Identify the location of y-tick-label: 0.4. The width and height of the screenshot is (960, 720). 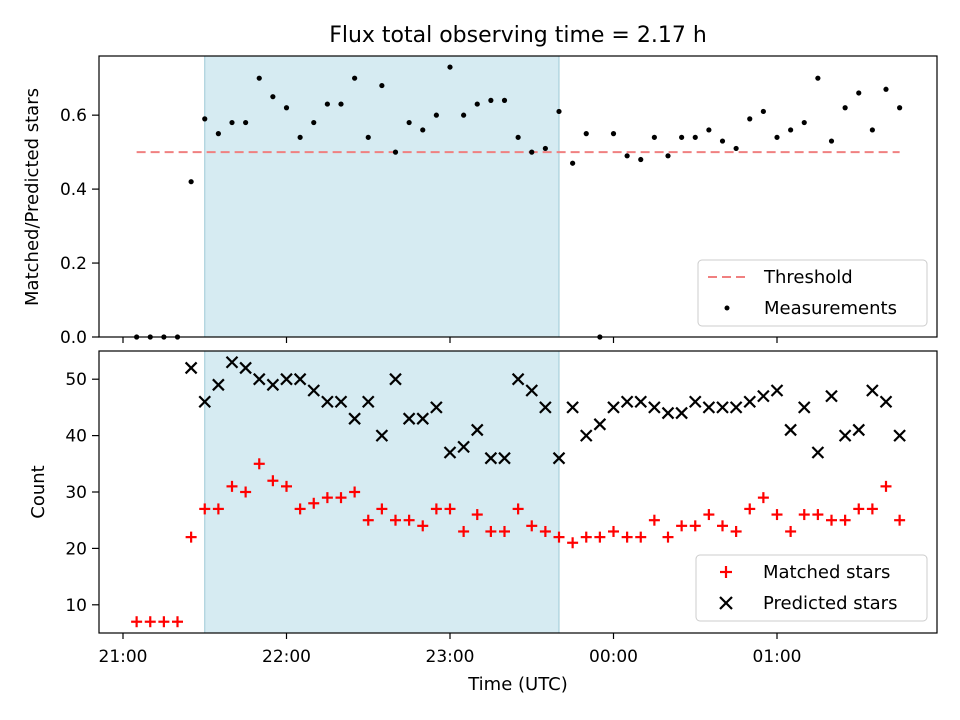
(73, 190).